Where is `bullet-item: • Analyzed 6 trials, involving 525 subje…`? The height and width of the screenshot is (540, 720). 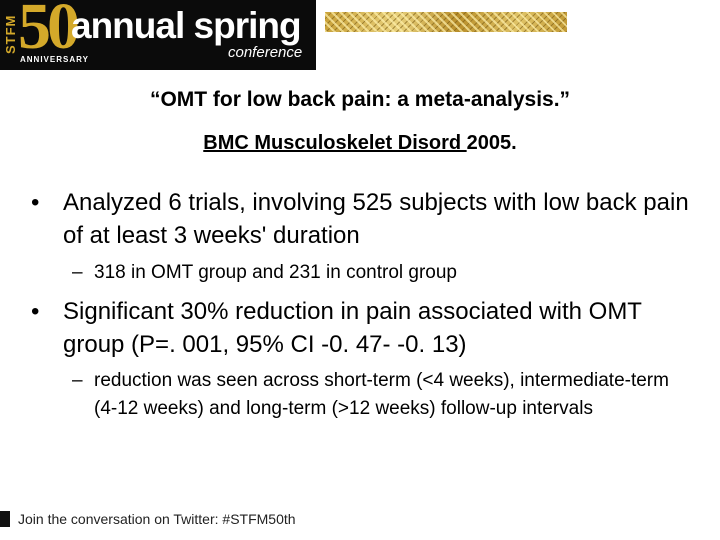 bullet-item: • Analyzed 6 trials, involving 525 subje… is located at coordinates (361, 219).